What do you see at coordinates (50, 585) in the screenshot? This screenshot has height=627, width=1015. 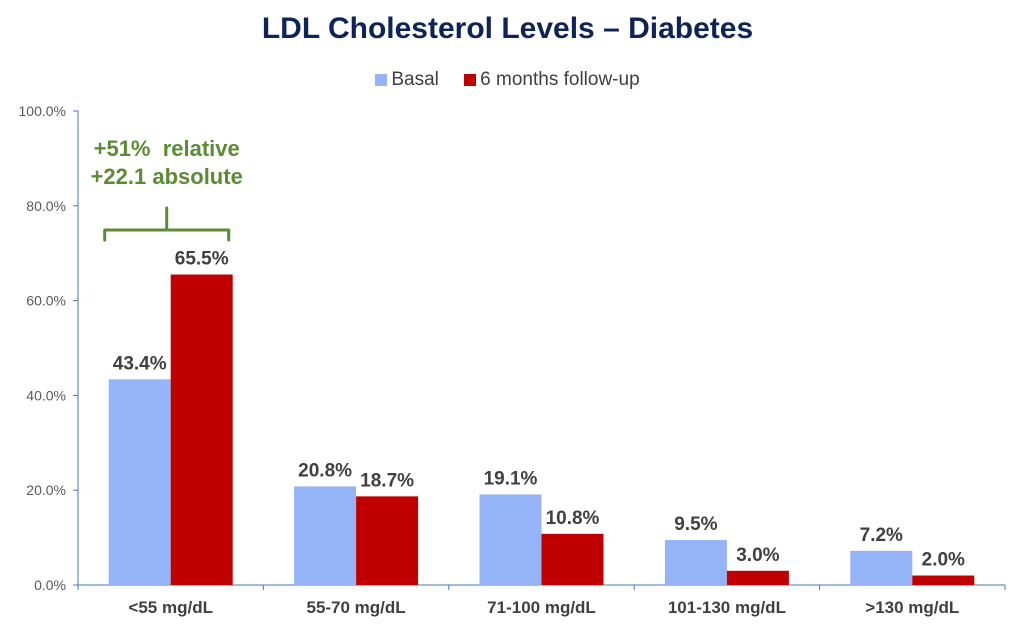 I see `y-tick-label: 0.0%` at bounding box center [50, 585].